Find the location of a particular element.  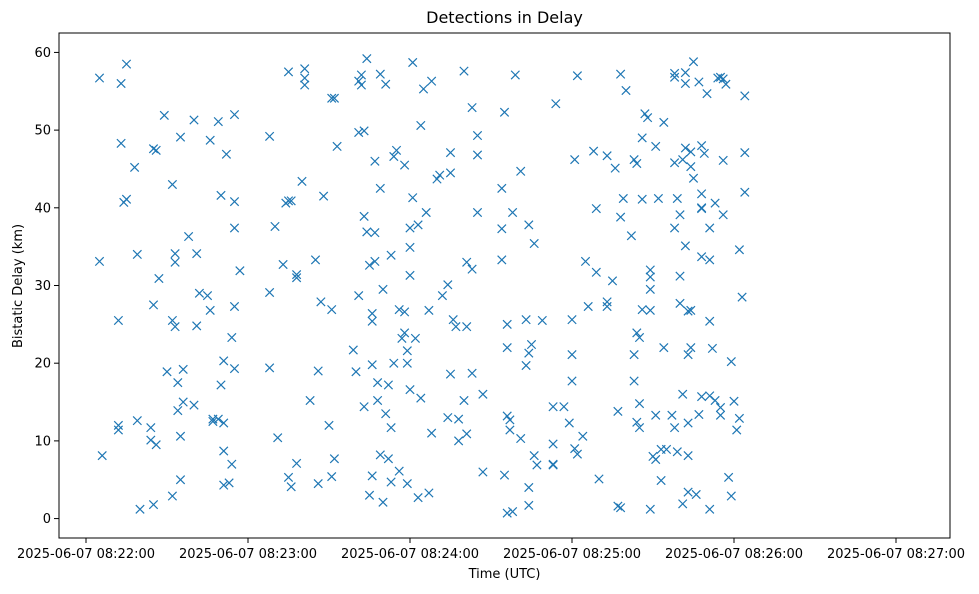

y-axis-ticks: 0 10 20 30 40 50 60 is located at coordinates (46, 286).